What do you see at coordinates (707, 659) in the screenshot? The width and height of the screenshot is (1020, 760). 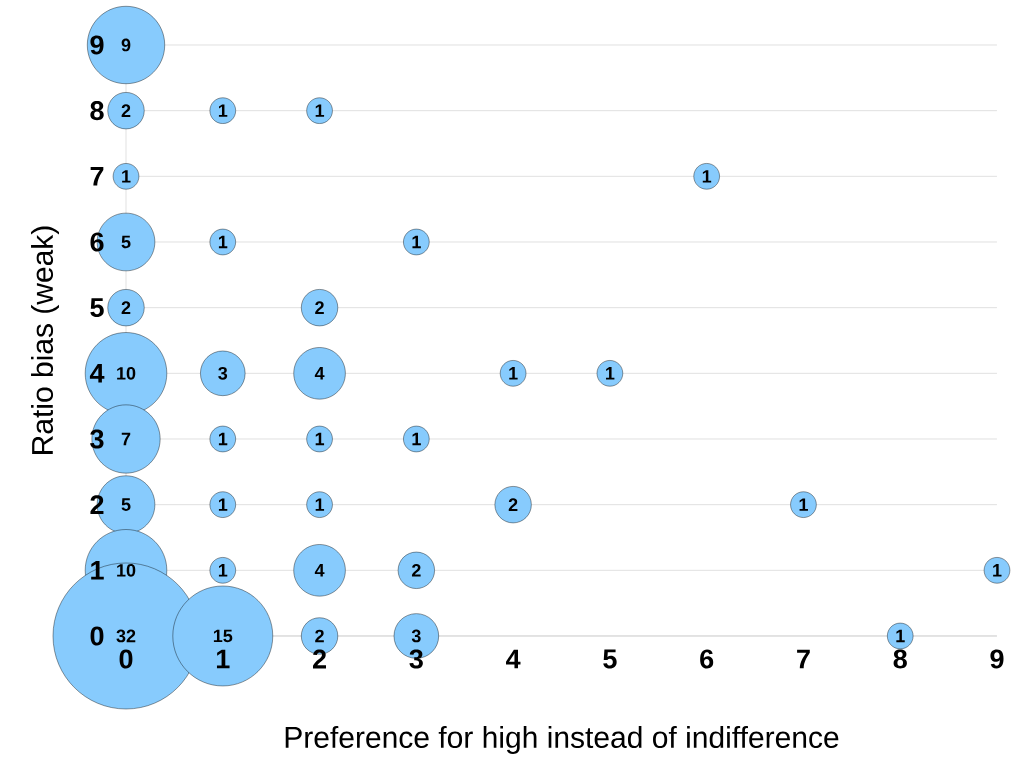 I see `x-tick-label: 6` at bounding box center [707, 659].